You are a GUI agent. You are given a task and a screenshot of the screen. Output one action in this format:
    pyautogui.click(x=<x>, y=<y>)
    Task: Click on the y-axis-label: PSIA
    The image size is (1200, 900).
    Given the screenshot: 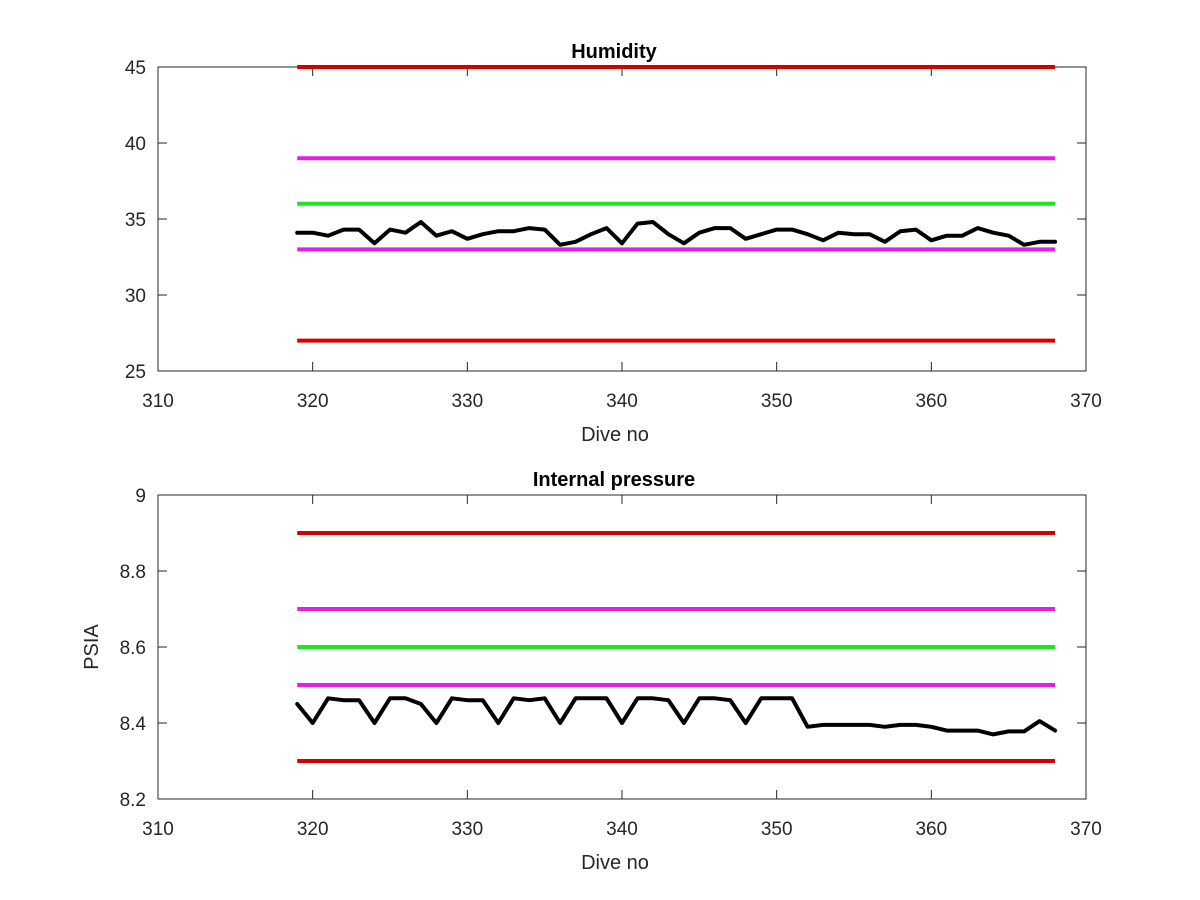 What is the action you would take?
    pyautogui.click(x=92, y=647)
    